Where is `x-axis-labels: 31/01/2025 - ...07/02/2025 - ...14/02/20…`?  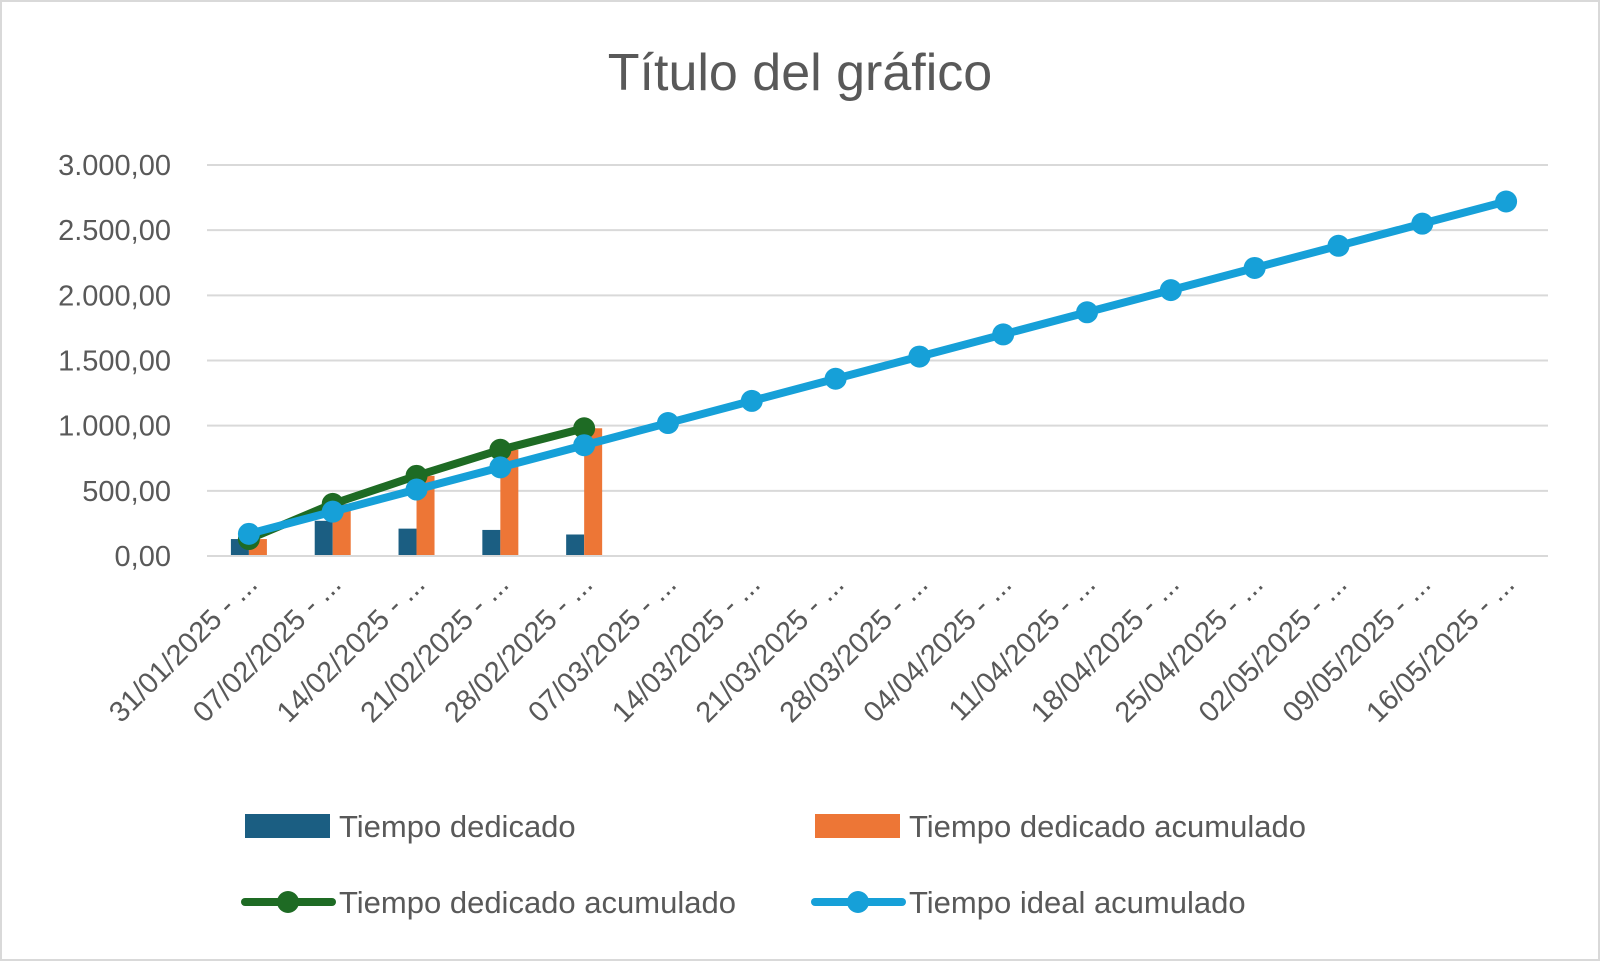 x-axis-labels: 31/01/2025 - ...07/02/2025 - ...14/02/20… is located at coordinates (812, 648).